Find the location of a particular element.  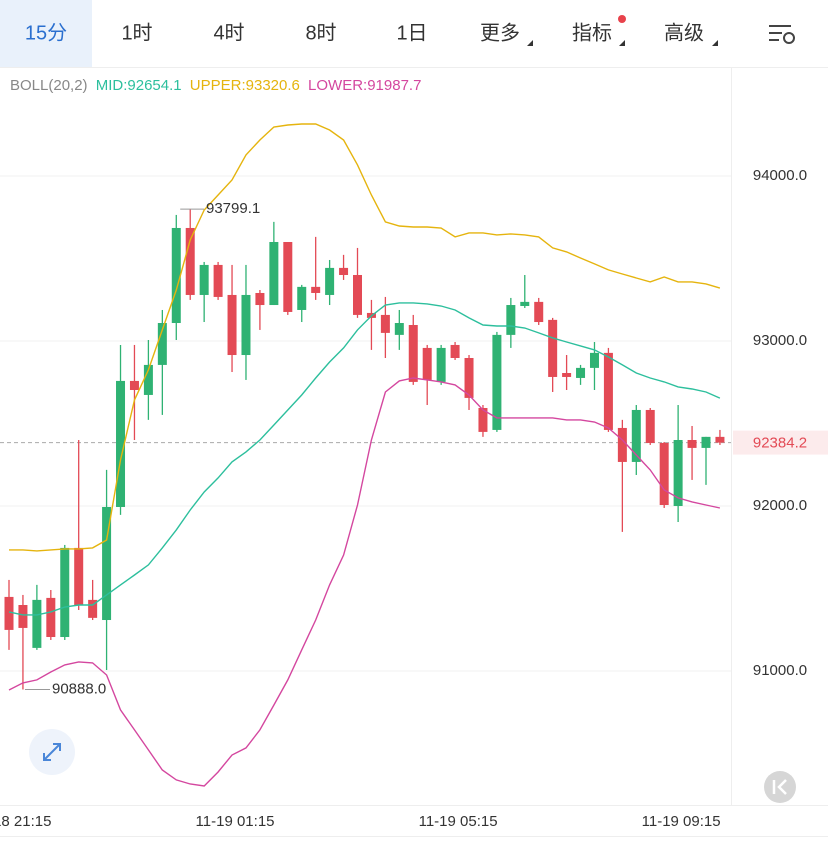

legend-entry: UPPER:93320.6 is located at coordinates (245, 85).